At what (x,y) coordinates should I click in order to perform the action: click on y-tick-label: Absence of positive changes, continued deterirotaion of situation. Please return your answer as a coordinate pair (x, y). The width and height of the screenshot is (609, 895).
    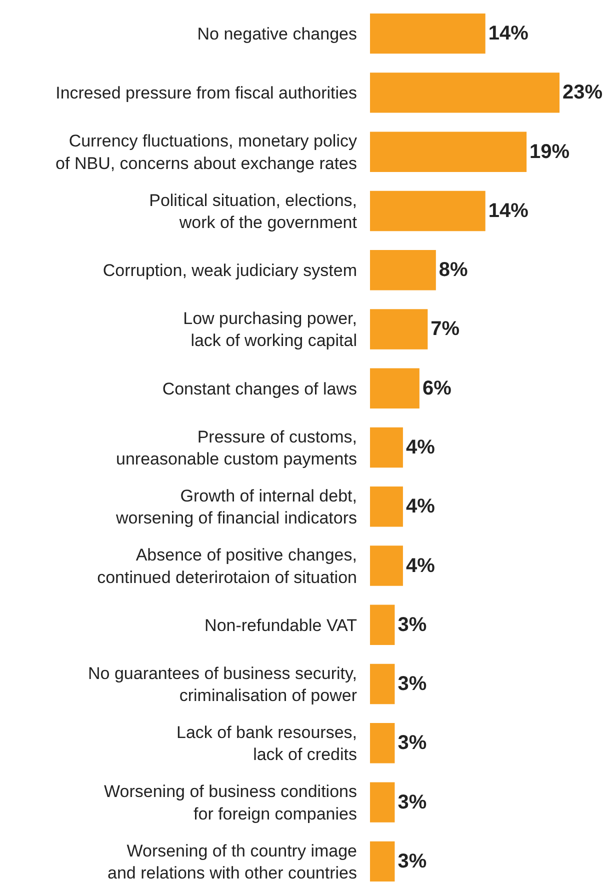
    Looking at the image, I should click on (227, 566).